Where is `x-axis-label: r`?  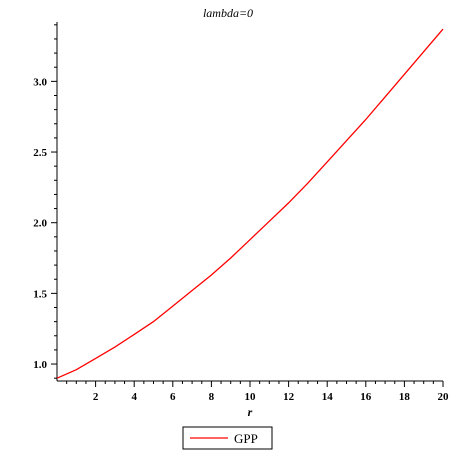 x-axis-label: r is located at coordinates (250, 412).